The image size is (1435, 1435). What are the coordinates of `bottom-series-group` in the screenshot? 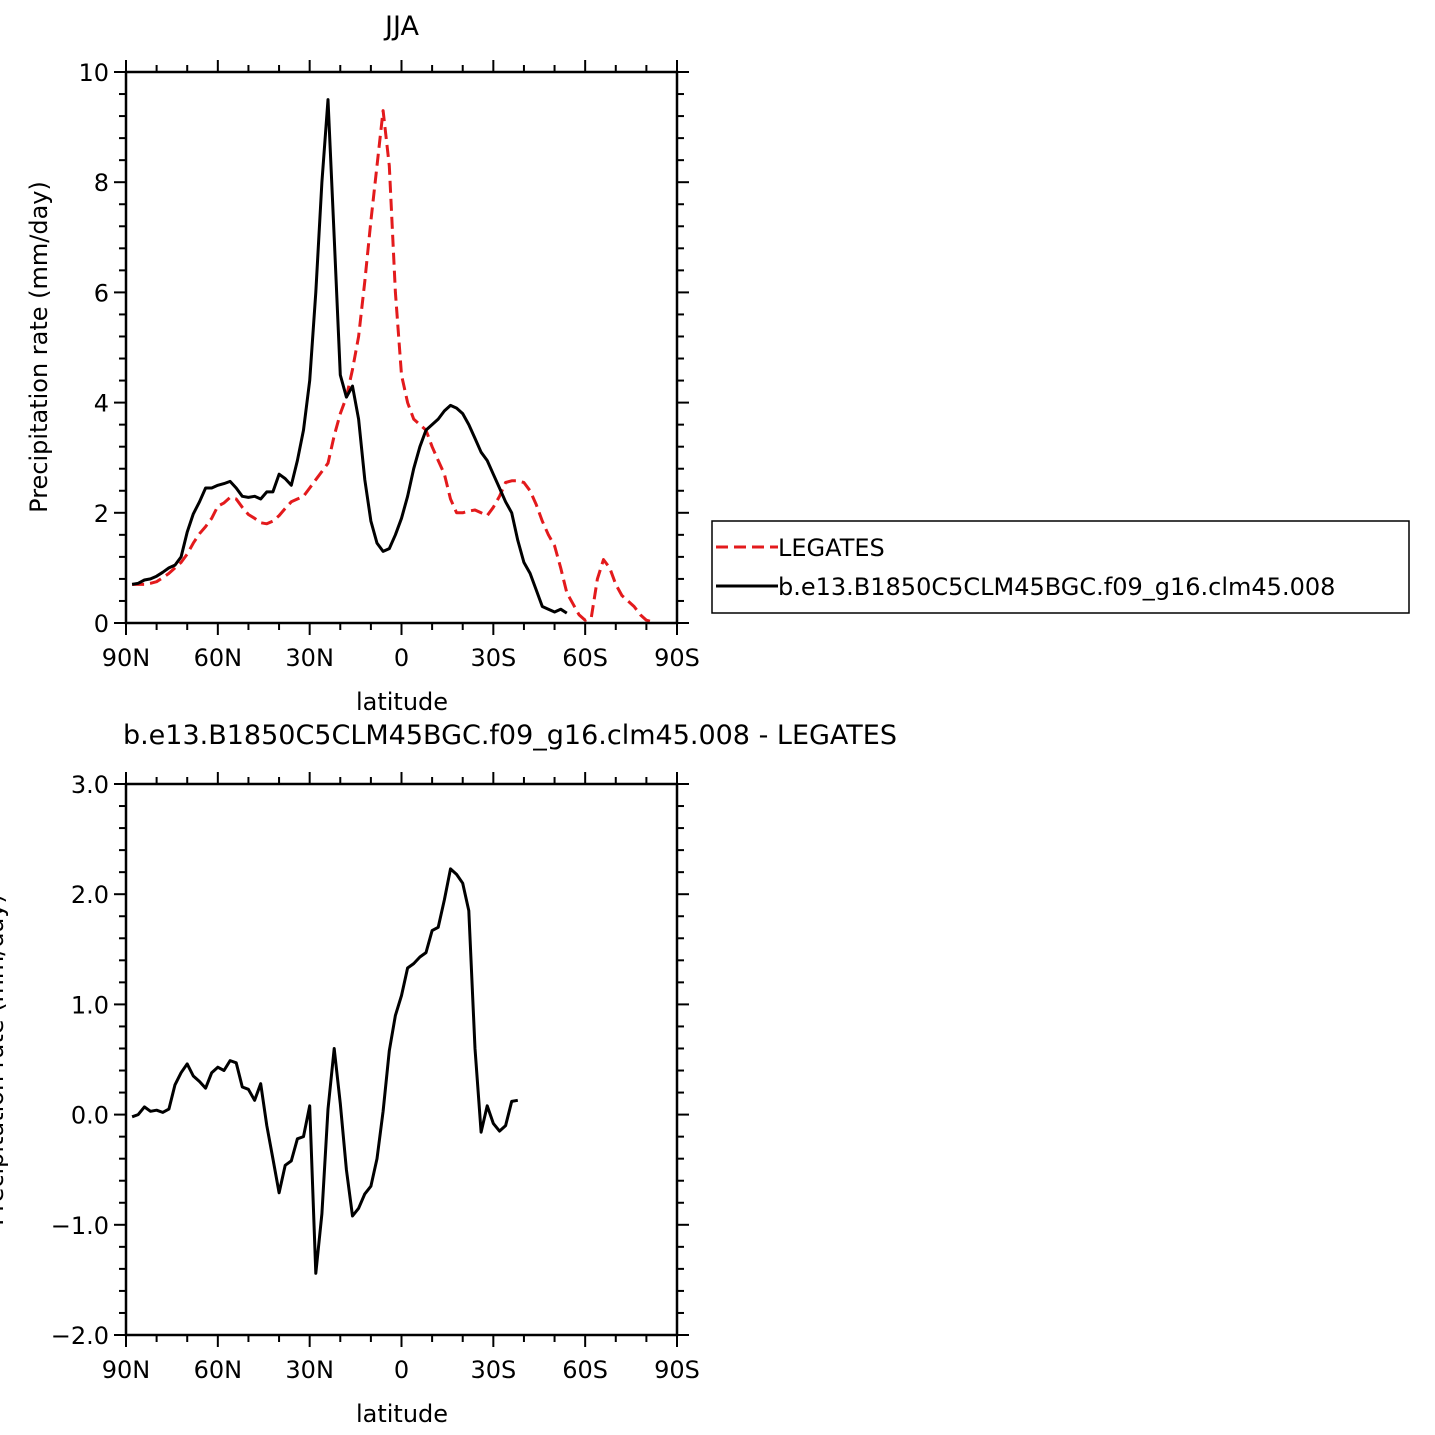 It's located at (325, 1071).